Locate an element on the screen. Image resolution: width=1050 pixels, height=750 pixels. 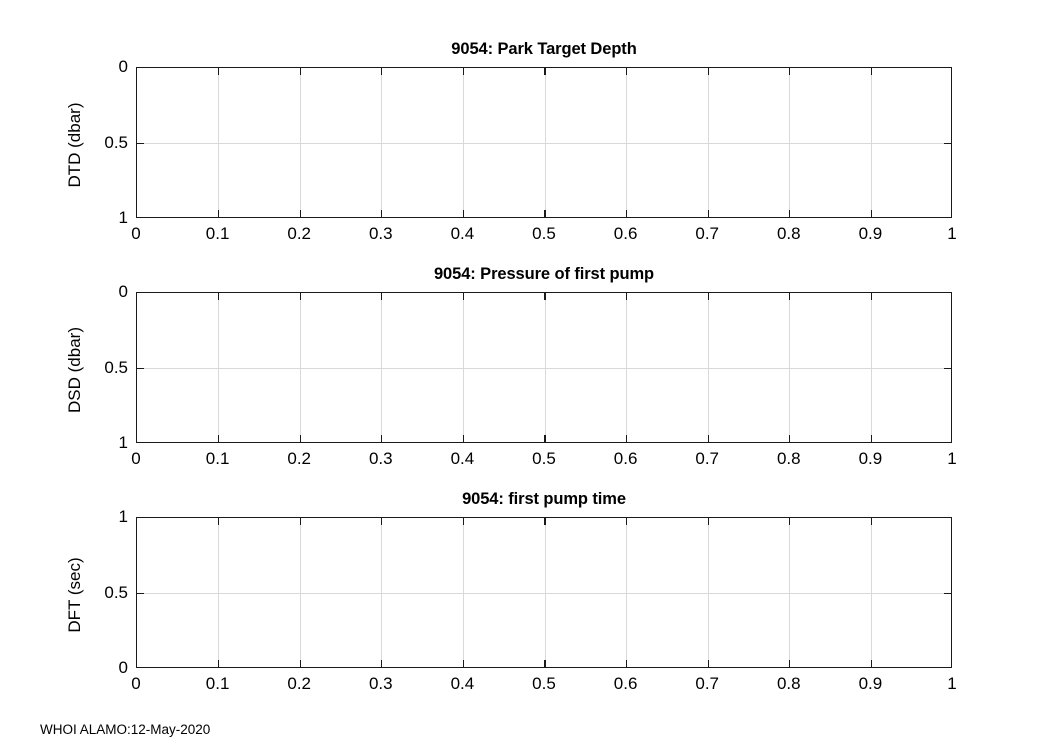
subplot-1-ylabel: DTD (dbar) is located at coordinates (74, 145).